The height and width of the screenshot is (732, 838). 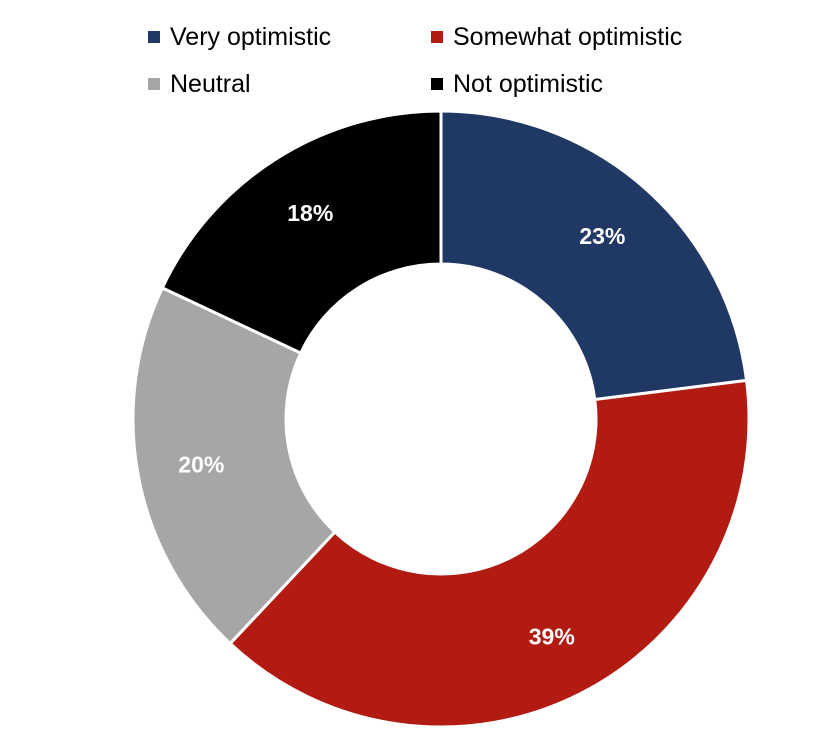 What do you see at coordinates (594, 255) in the screenshot?
I see `slice-very-optimistic` at bounding box center [594, 255].